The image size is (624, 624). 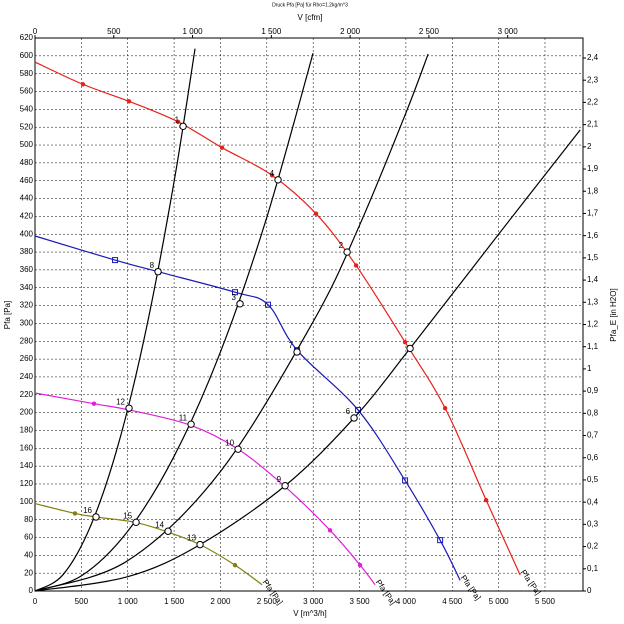 What do you see at coordinates (593, 390) in the screenshot?
I see `y2-tick-label: 0,9` at bounding box center [593, 390].